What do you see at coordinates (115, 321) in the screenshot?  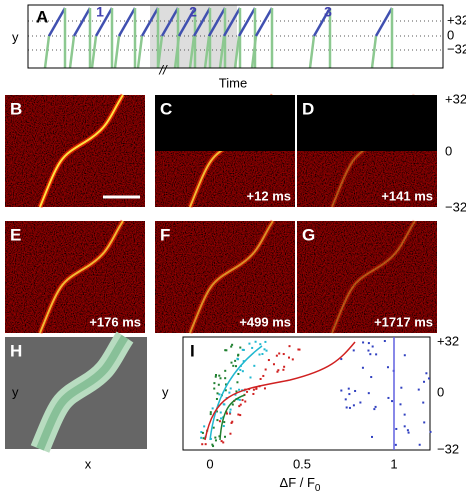 I see `time-label: +176 ms` at bounding box center [115, 321].